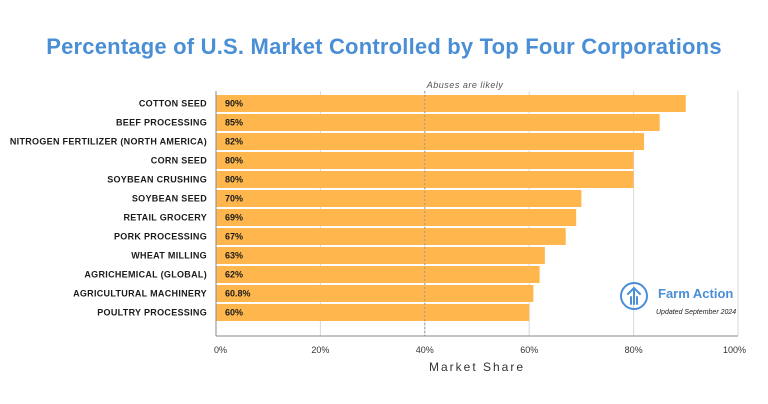 The image size is (768, 404). What do you see at coordinates (234, 123) in the screenshot?
I see `value-label: 85%` at bounding box center [234, 123].